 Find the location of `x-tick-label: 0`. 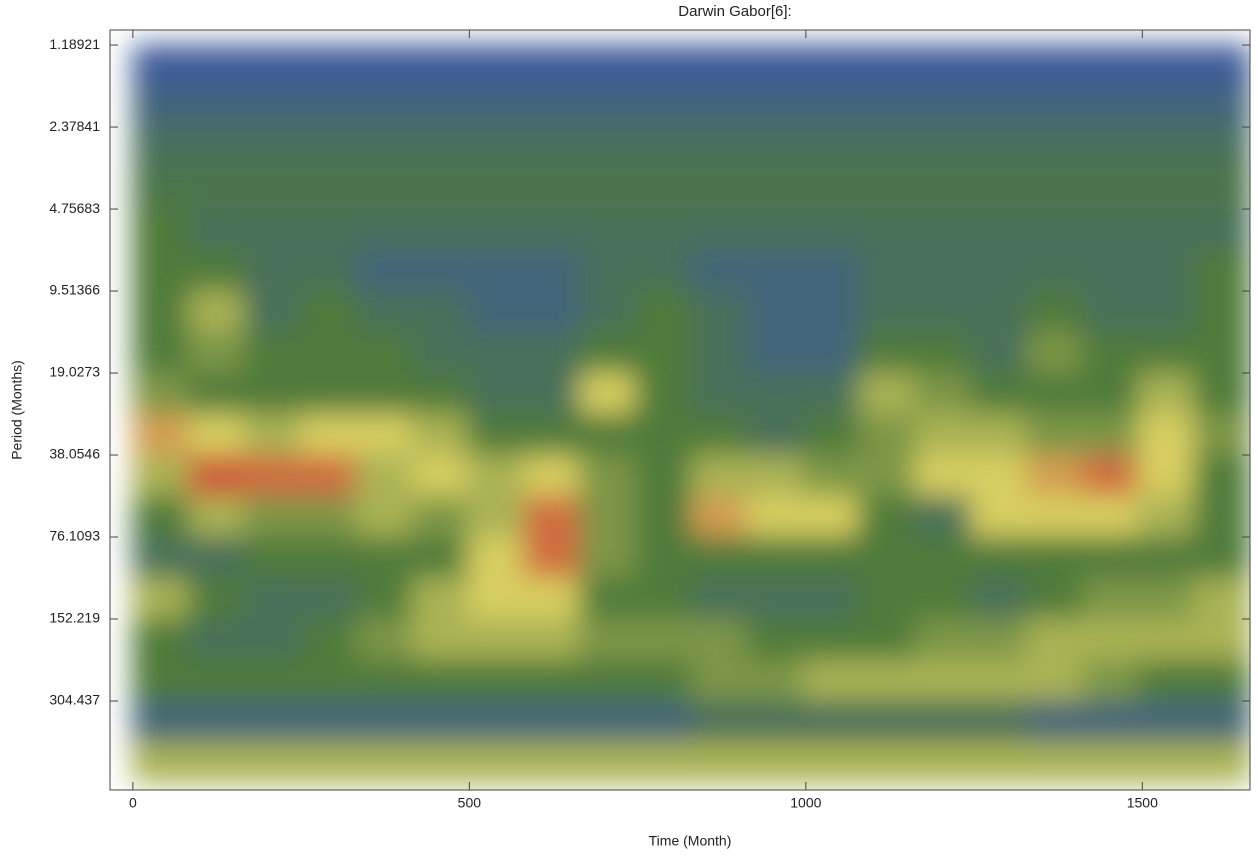

x-tick-label: 0 is located at coordinates (133, 803).